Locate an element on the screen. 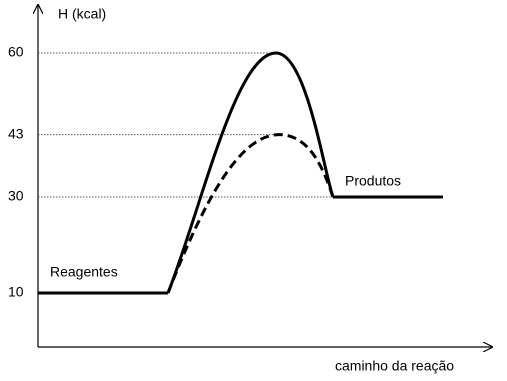 This screenshot has width=507, height=381. products-label: Produtos is located at coordinates (373, 181).